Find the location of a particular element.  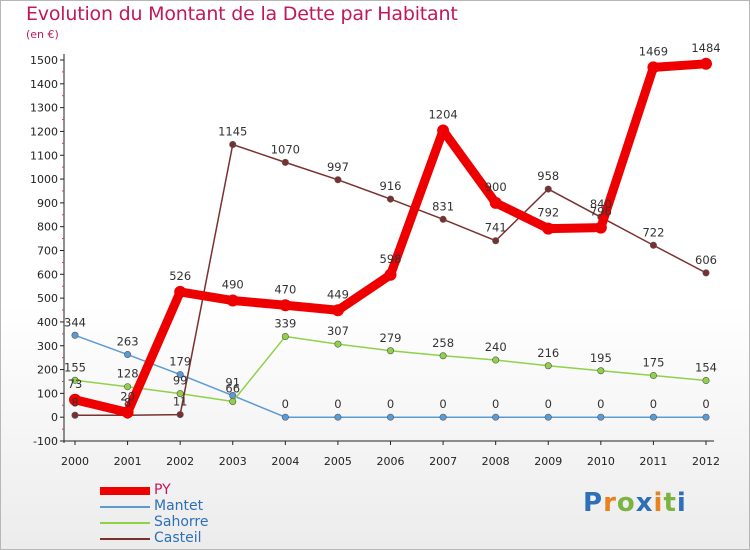

data-label-casteil: 997 is located at coordinates (338, 167).